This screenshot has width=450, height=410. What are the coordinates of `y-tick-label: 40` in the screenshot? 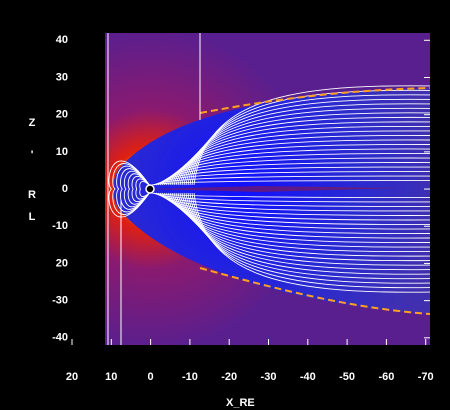 It's located at (62, 40).